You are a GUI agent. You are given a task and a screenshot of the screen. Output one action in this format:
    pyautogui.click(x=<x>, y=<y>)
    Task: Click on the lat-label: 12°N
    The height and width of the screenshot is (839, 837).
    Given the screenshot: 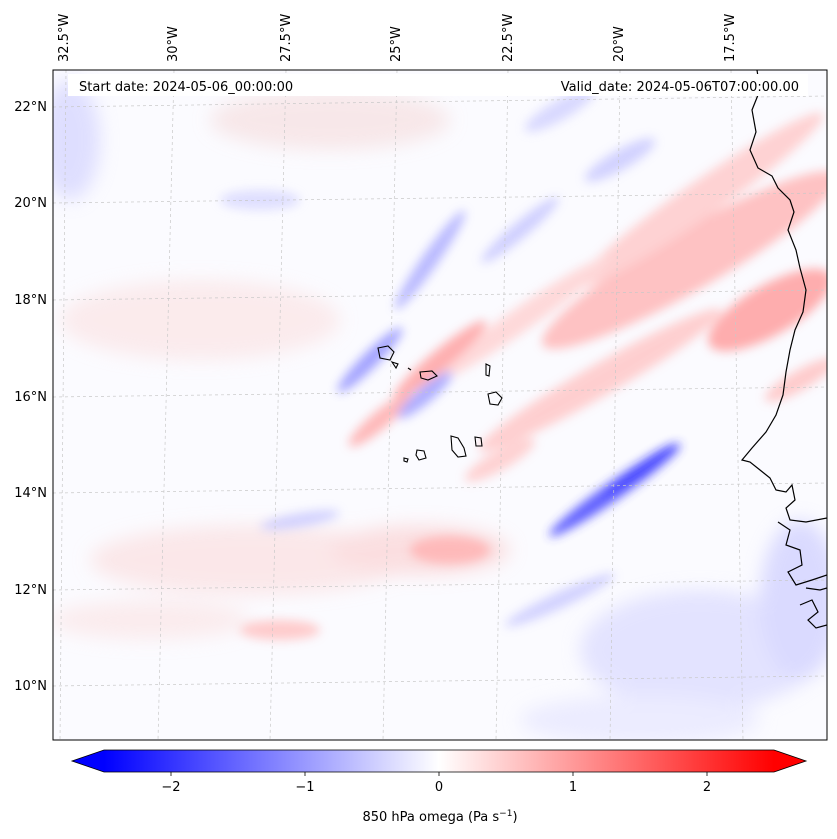 What is the action you would take?
    pyautogui.click(x=30, y=590)
    